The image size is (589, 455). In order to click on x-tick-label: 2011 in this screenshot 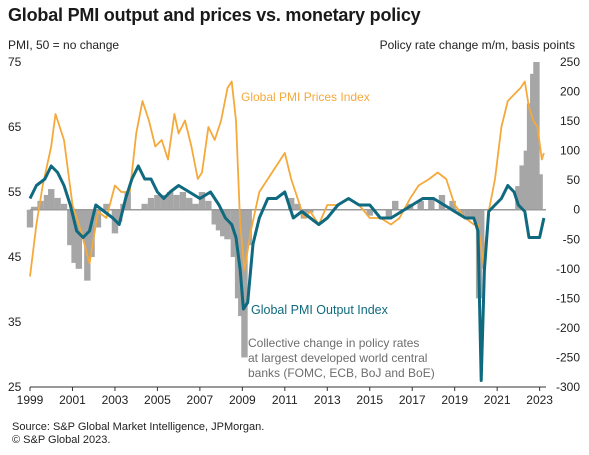, I will do `click(285, 400)`.